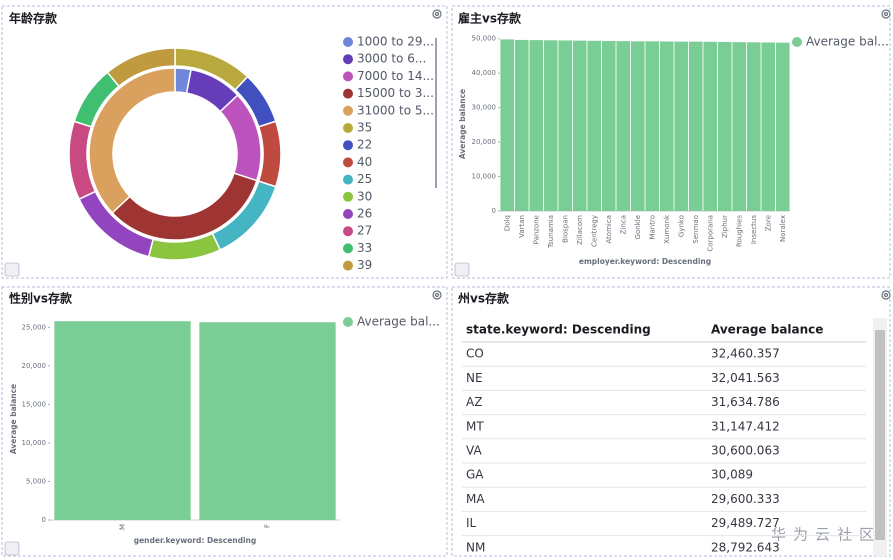 The height and width of the screenshot is (560, 893). I want to click on y-tick-label: 30,000, so click(484, 108).